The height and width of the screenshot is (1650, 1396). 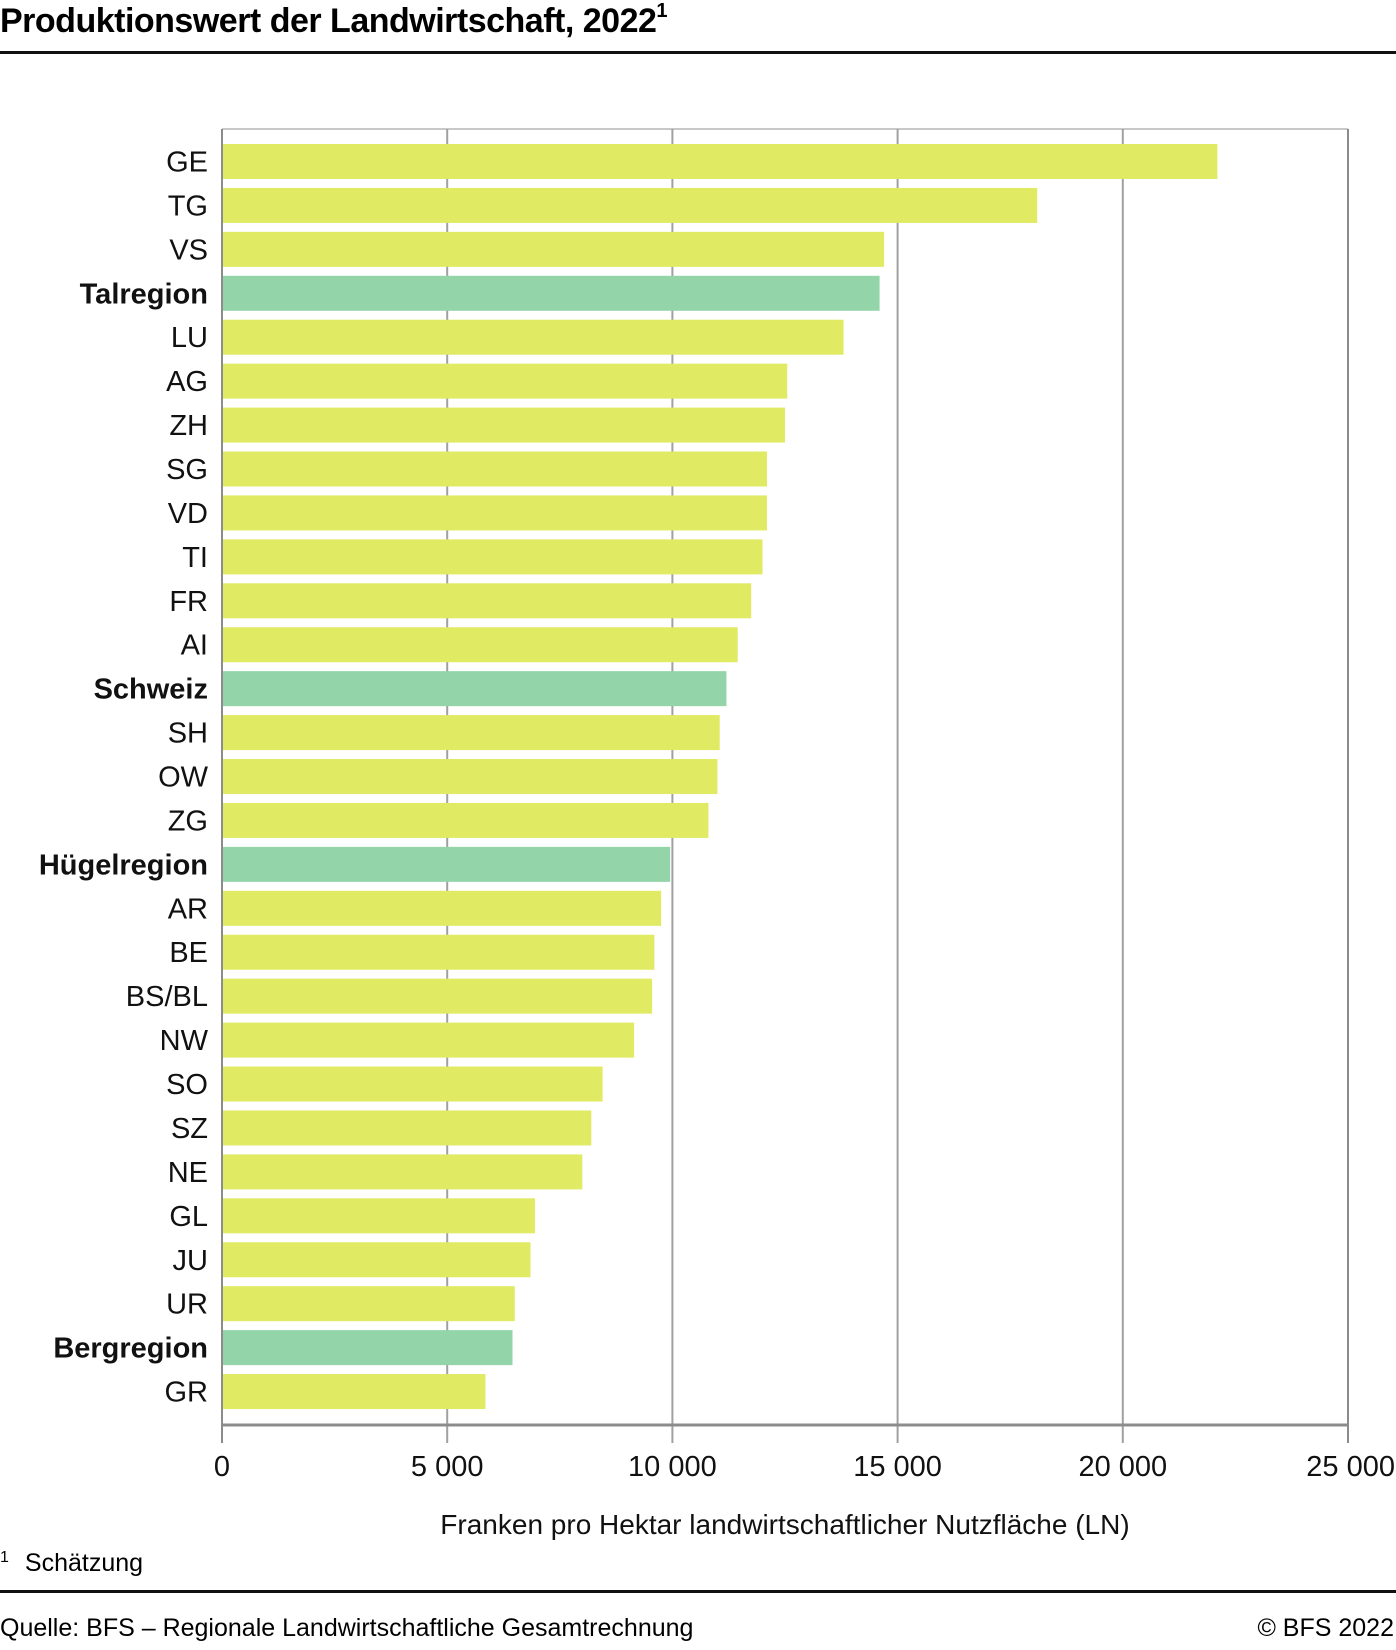 I want to click on bar-JU, so click(x=377, y=1260).